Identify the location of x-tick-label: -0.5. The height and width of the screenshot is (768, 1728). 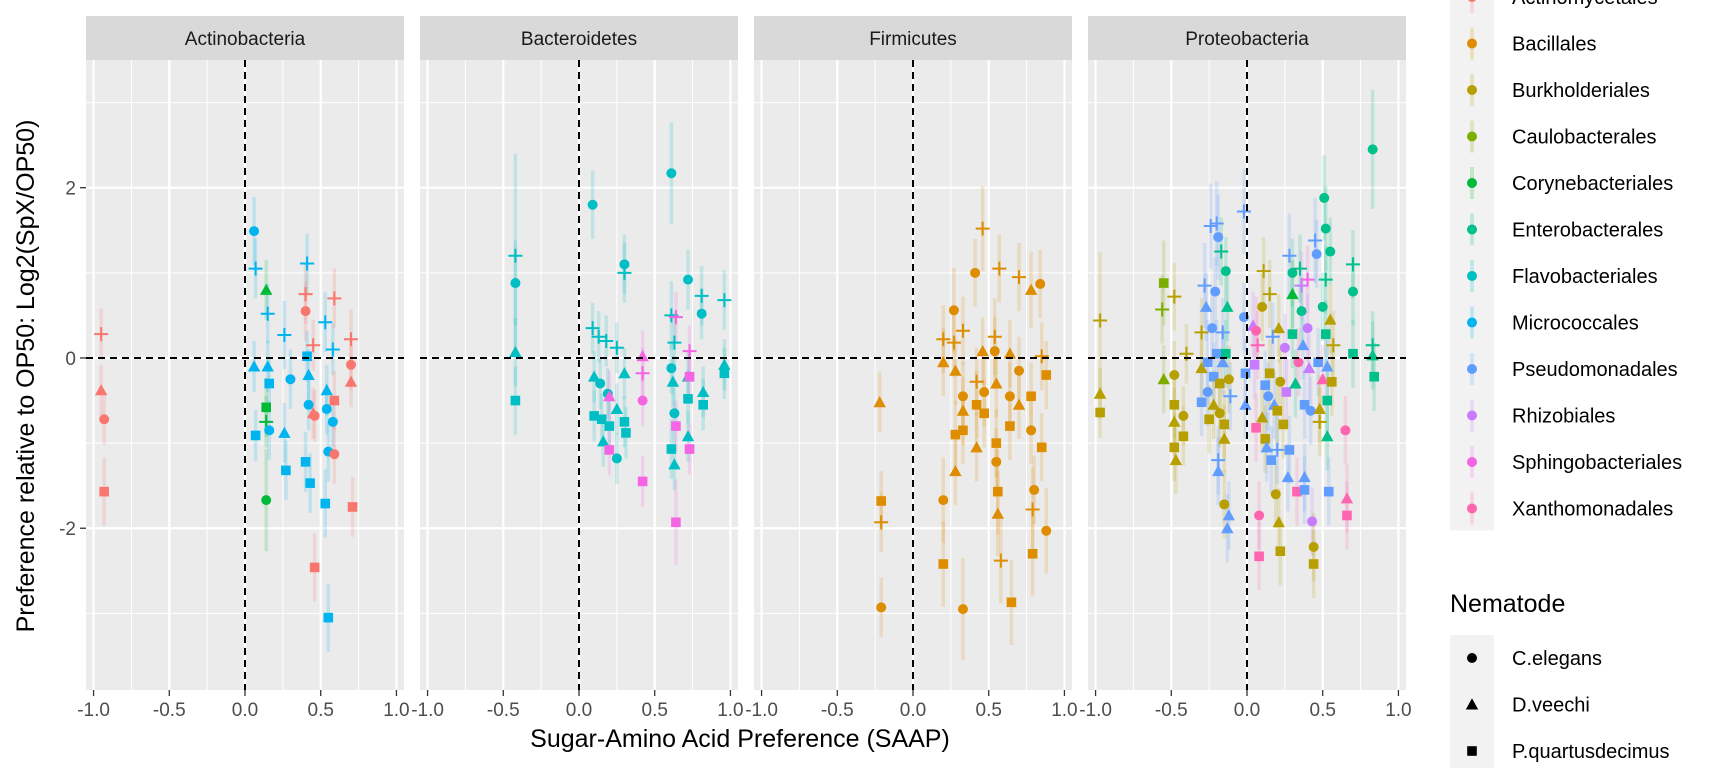
(503, 710).